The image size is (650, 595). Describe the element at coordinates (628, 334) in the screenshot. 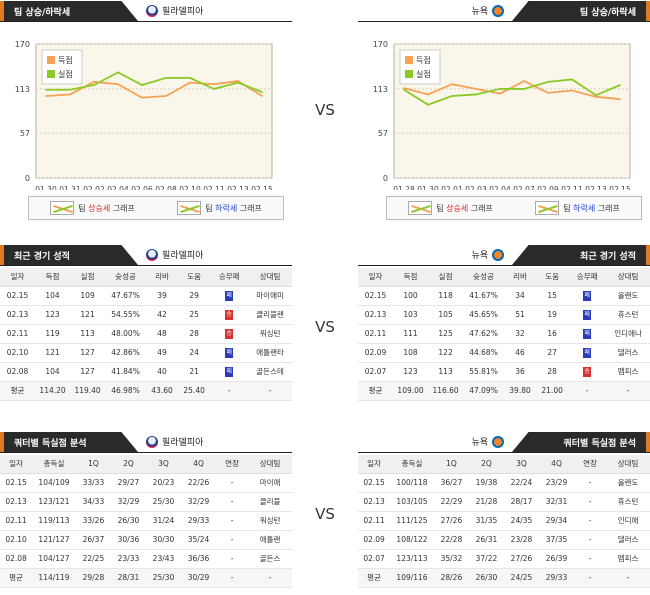

I see `table-cell: 인디애나` at that location.